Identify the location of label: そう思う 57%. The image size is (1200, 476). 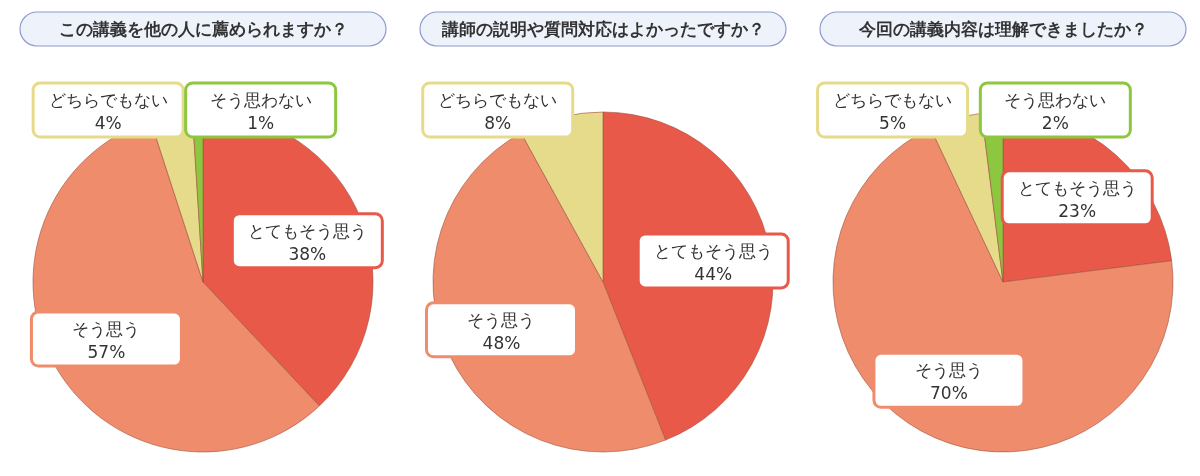
(106, 339).